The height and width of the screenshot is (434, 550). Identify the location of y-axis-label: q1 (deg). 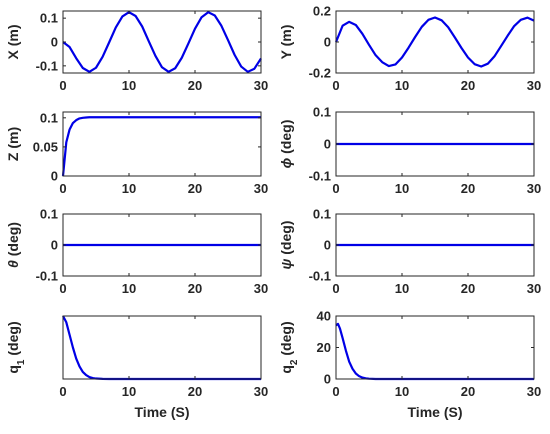
(16, 347).